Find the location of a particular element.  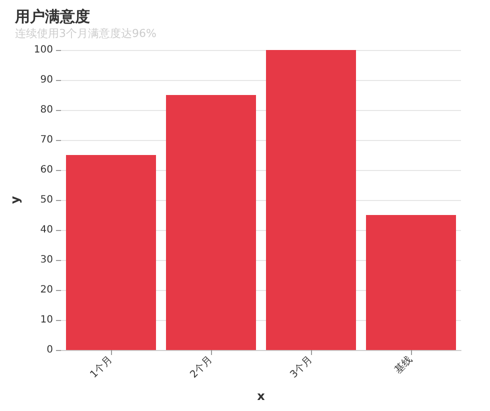

y-tick-label: 0 is located at coordinates (49, 350).